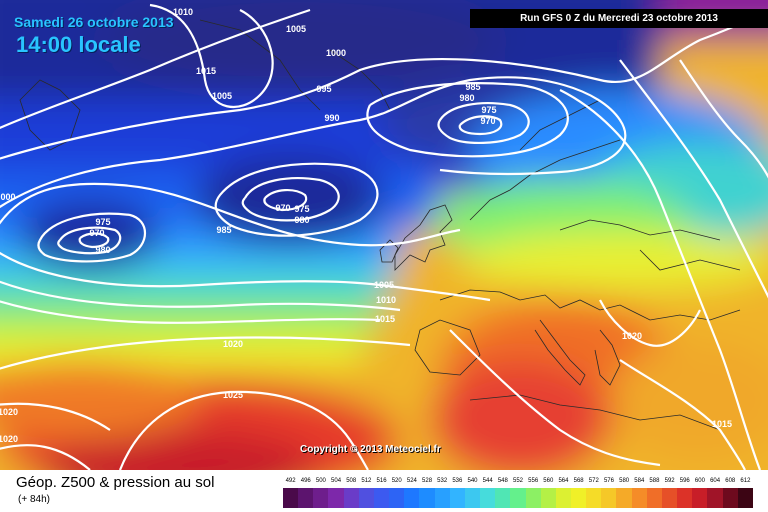  What do you see at coordinates (487, 481) in the screenshot?
I see `scale-label: 544` at bounding box center [487, 481].